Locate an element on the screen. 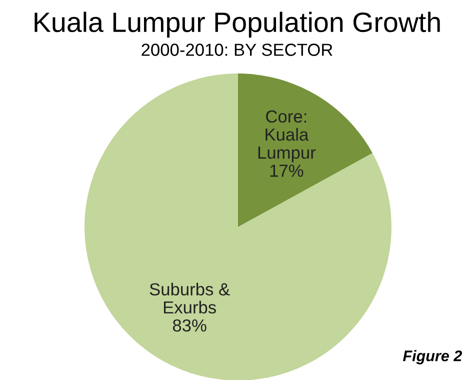  pie-slice is located at coordinates (305, 150).